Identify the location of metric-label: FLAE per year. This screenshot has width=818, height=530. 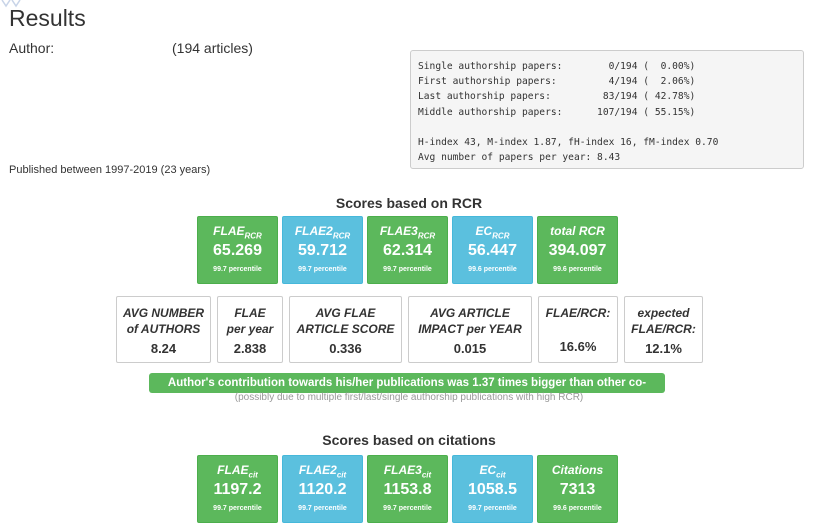
(250, 321).